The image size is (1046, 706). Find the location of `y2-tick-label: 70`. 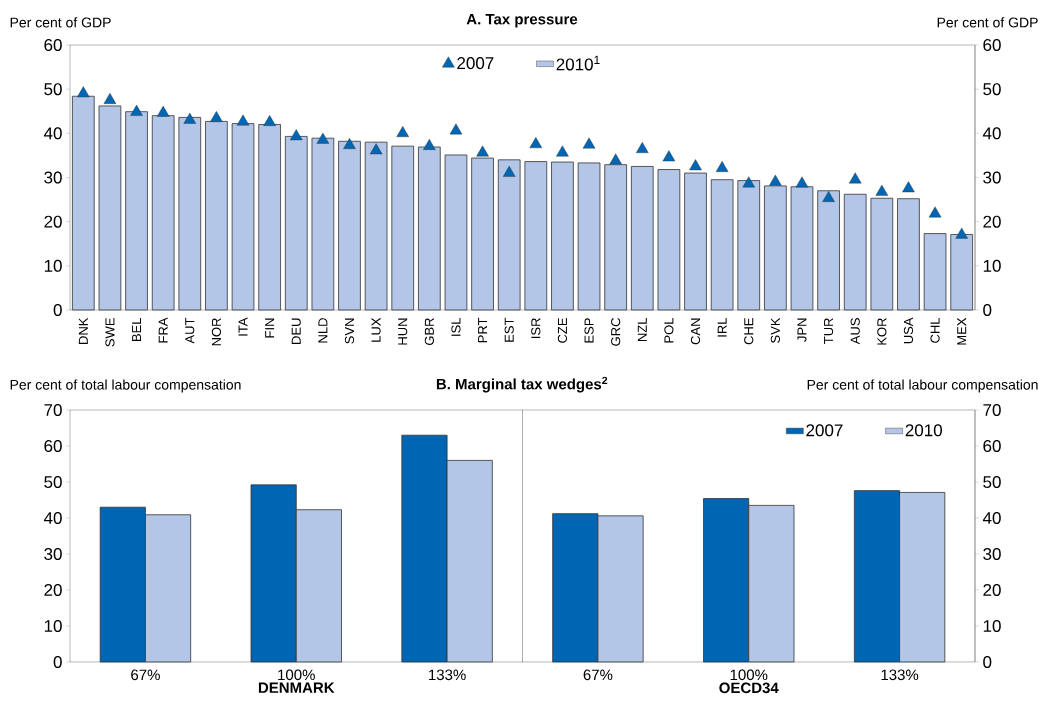

y2-tick-label: 70 is located at coordinates (992, 410).